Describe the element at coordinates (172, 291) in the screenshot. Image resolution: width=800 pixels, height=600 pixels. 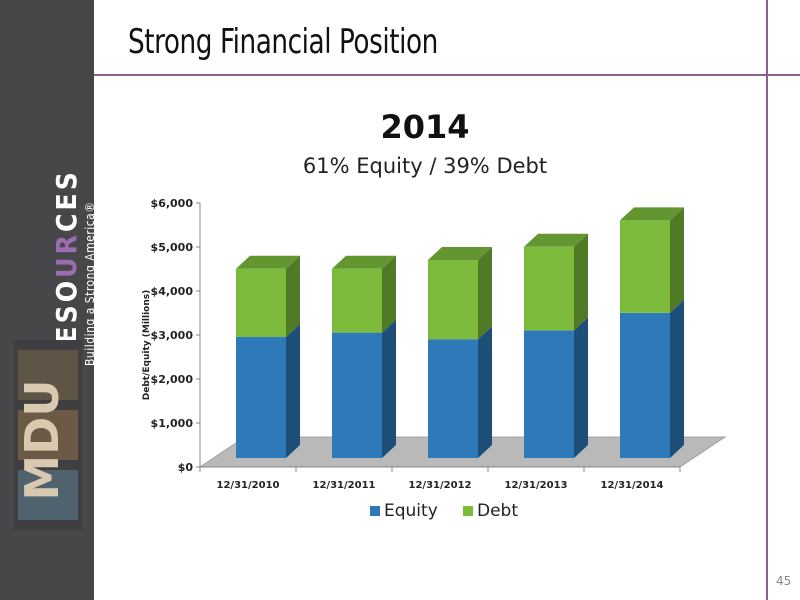
I see `y-tick-label: $4,000` at that location.